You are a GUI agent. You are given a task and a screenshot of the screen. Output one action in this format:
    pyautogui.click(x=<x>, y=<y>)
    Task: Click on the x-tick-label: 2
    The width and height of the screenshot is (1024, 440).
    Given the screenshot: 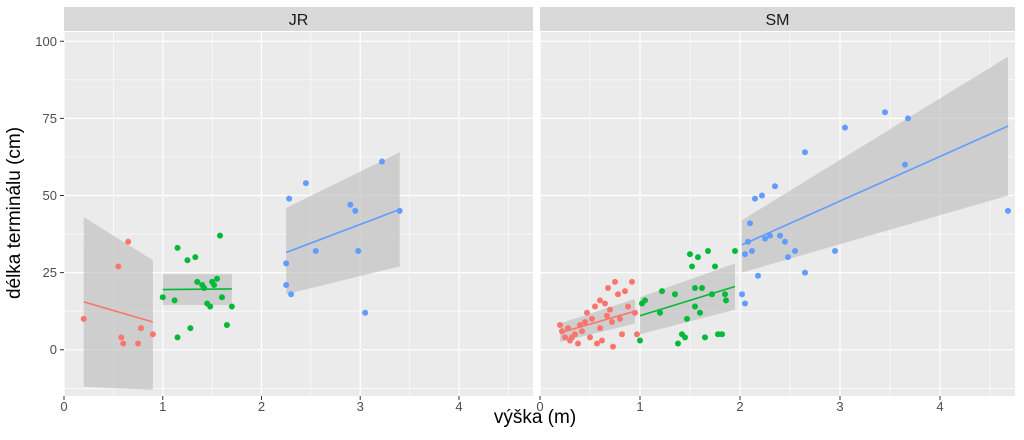 What is the action you would take?
    pyautogui.click(x=261, y=406)
    